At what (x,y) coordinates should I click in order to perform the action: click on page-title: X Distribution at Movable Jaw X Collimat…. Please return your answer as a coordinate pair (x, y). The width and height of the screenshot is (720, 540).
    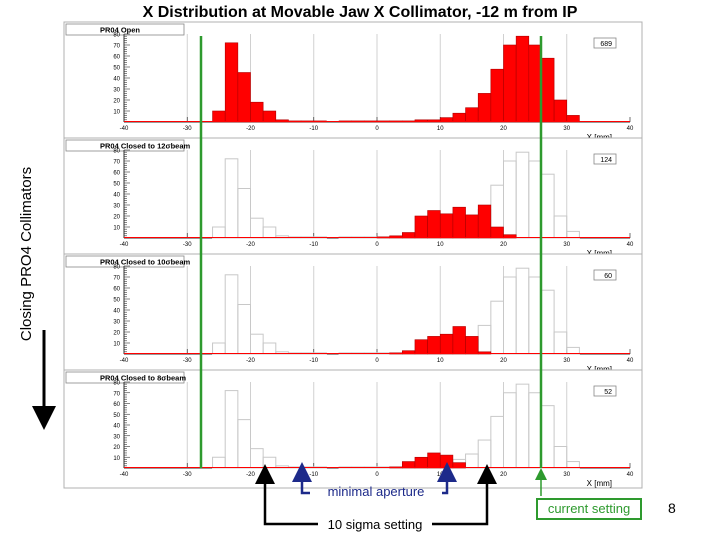
    Looking at the image, I should click on (360, 12).